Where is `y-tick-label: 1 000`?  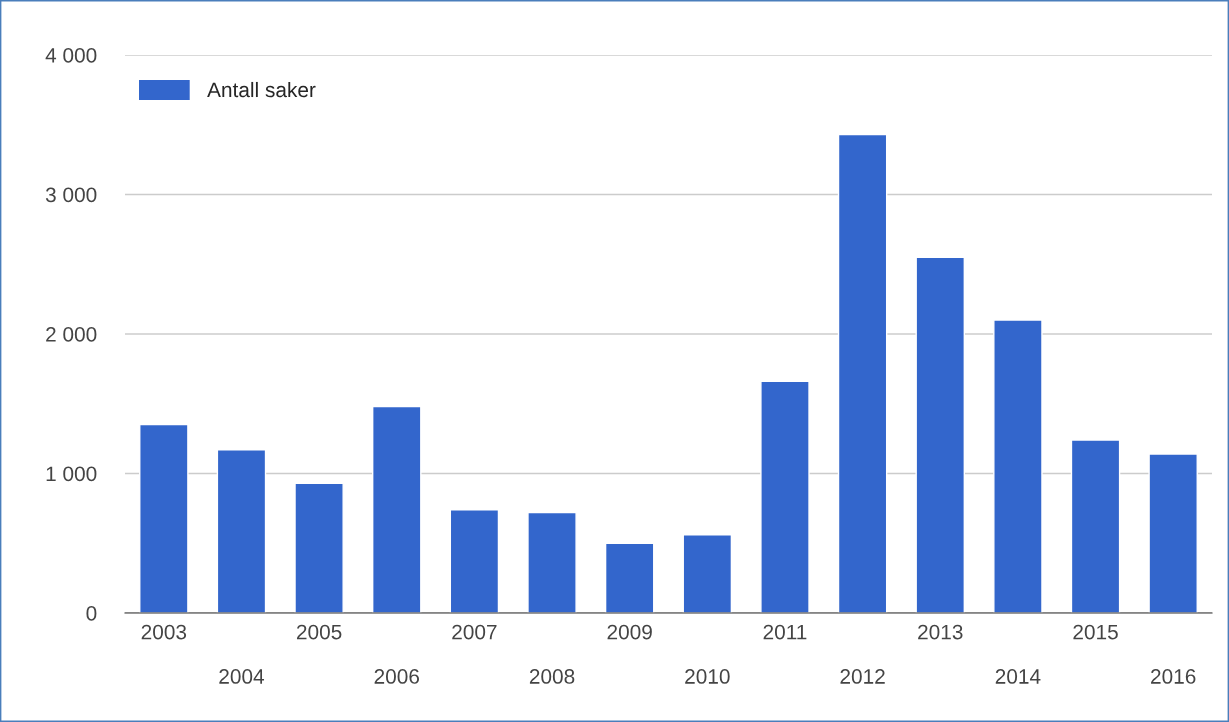 y-tick-label: 1 000 is located at coordinates (71, 474).